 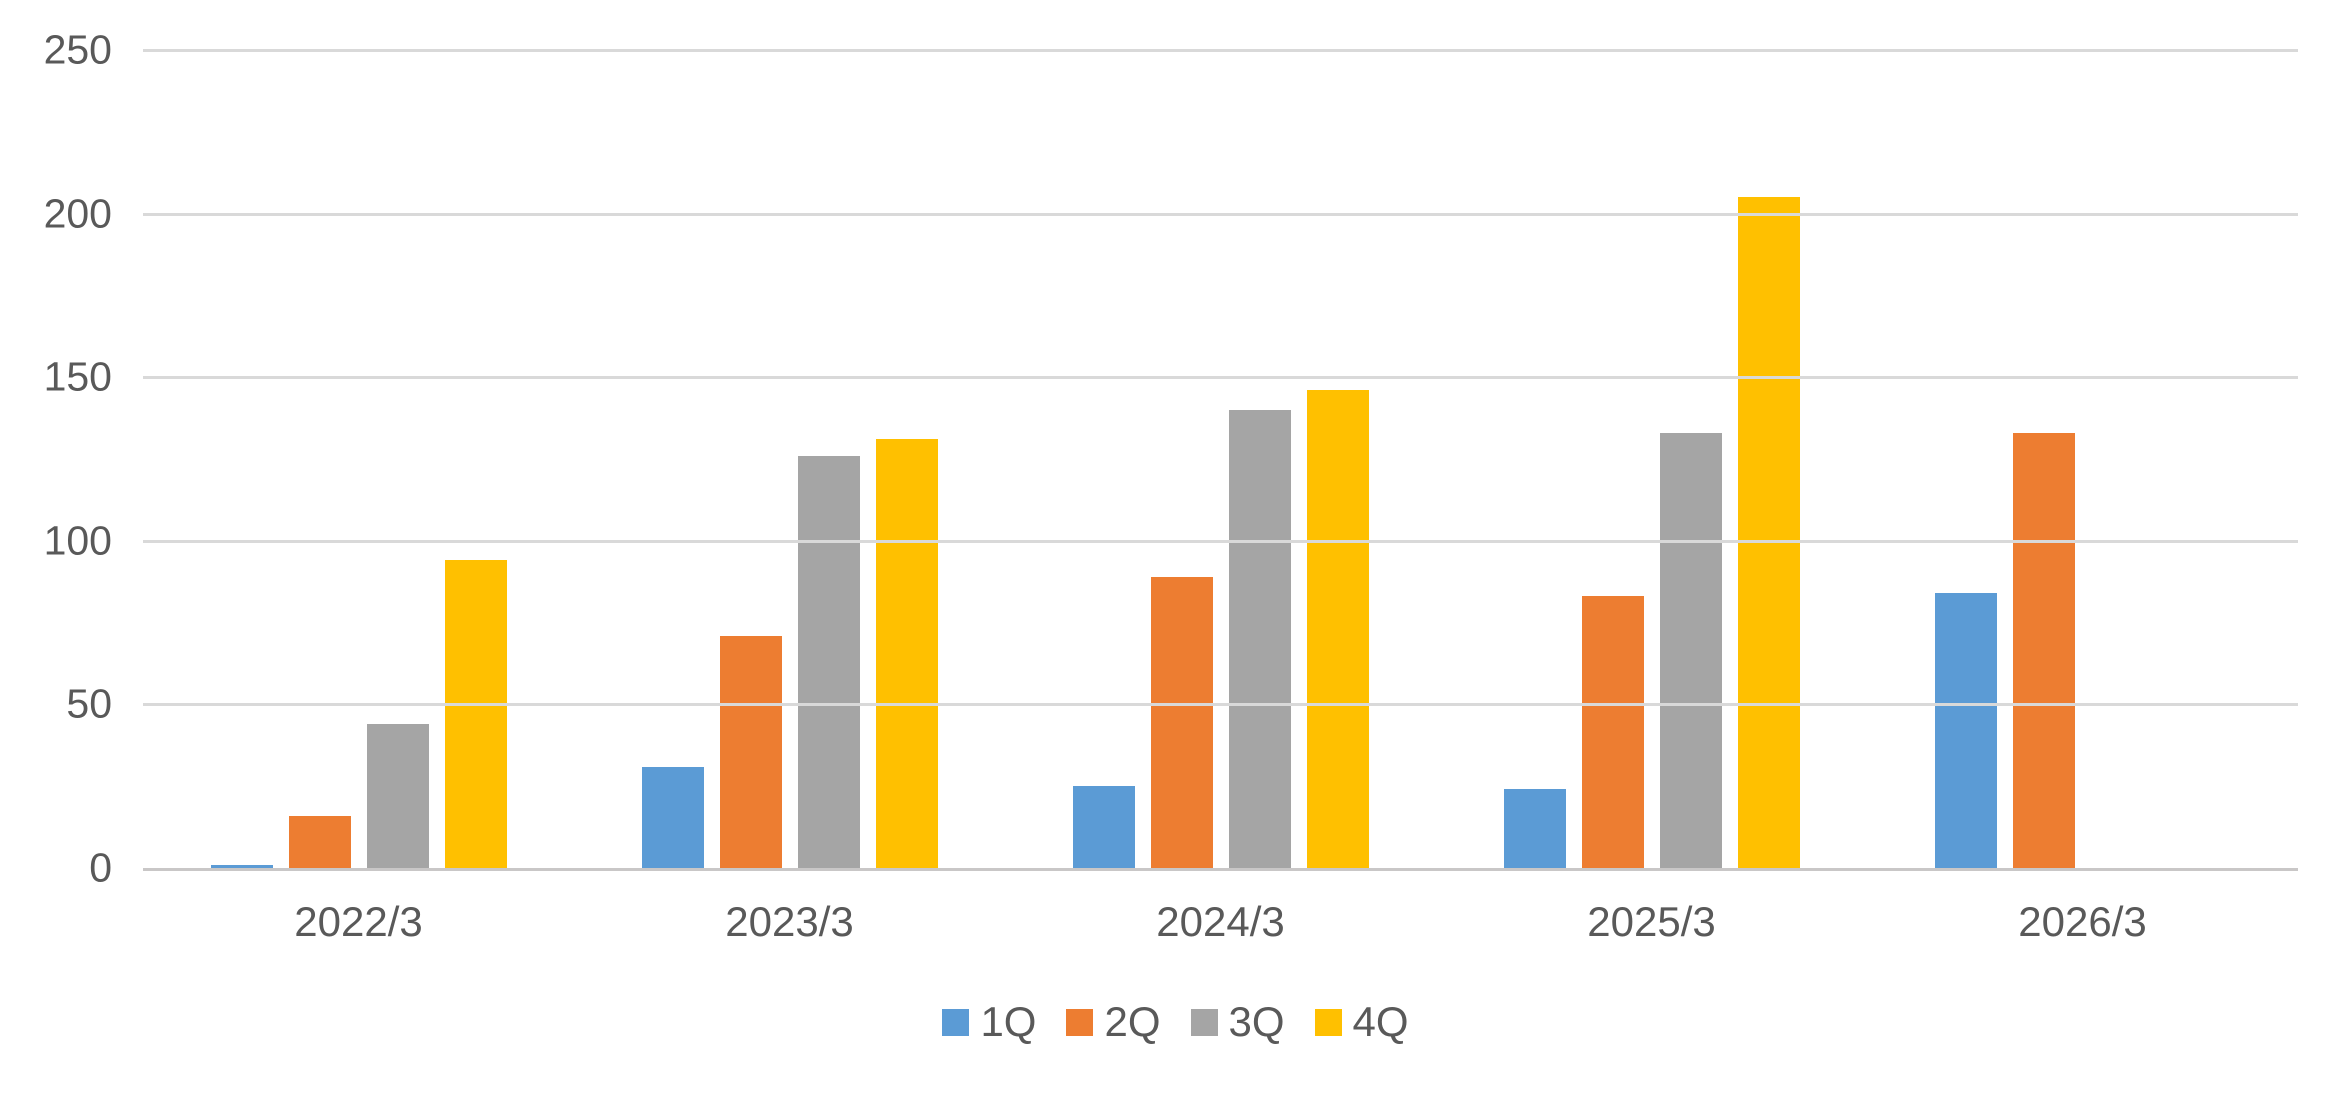 I want to click on y-tick-label-0: 0, so click(x=100, y=867).